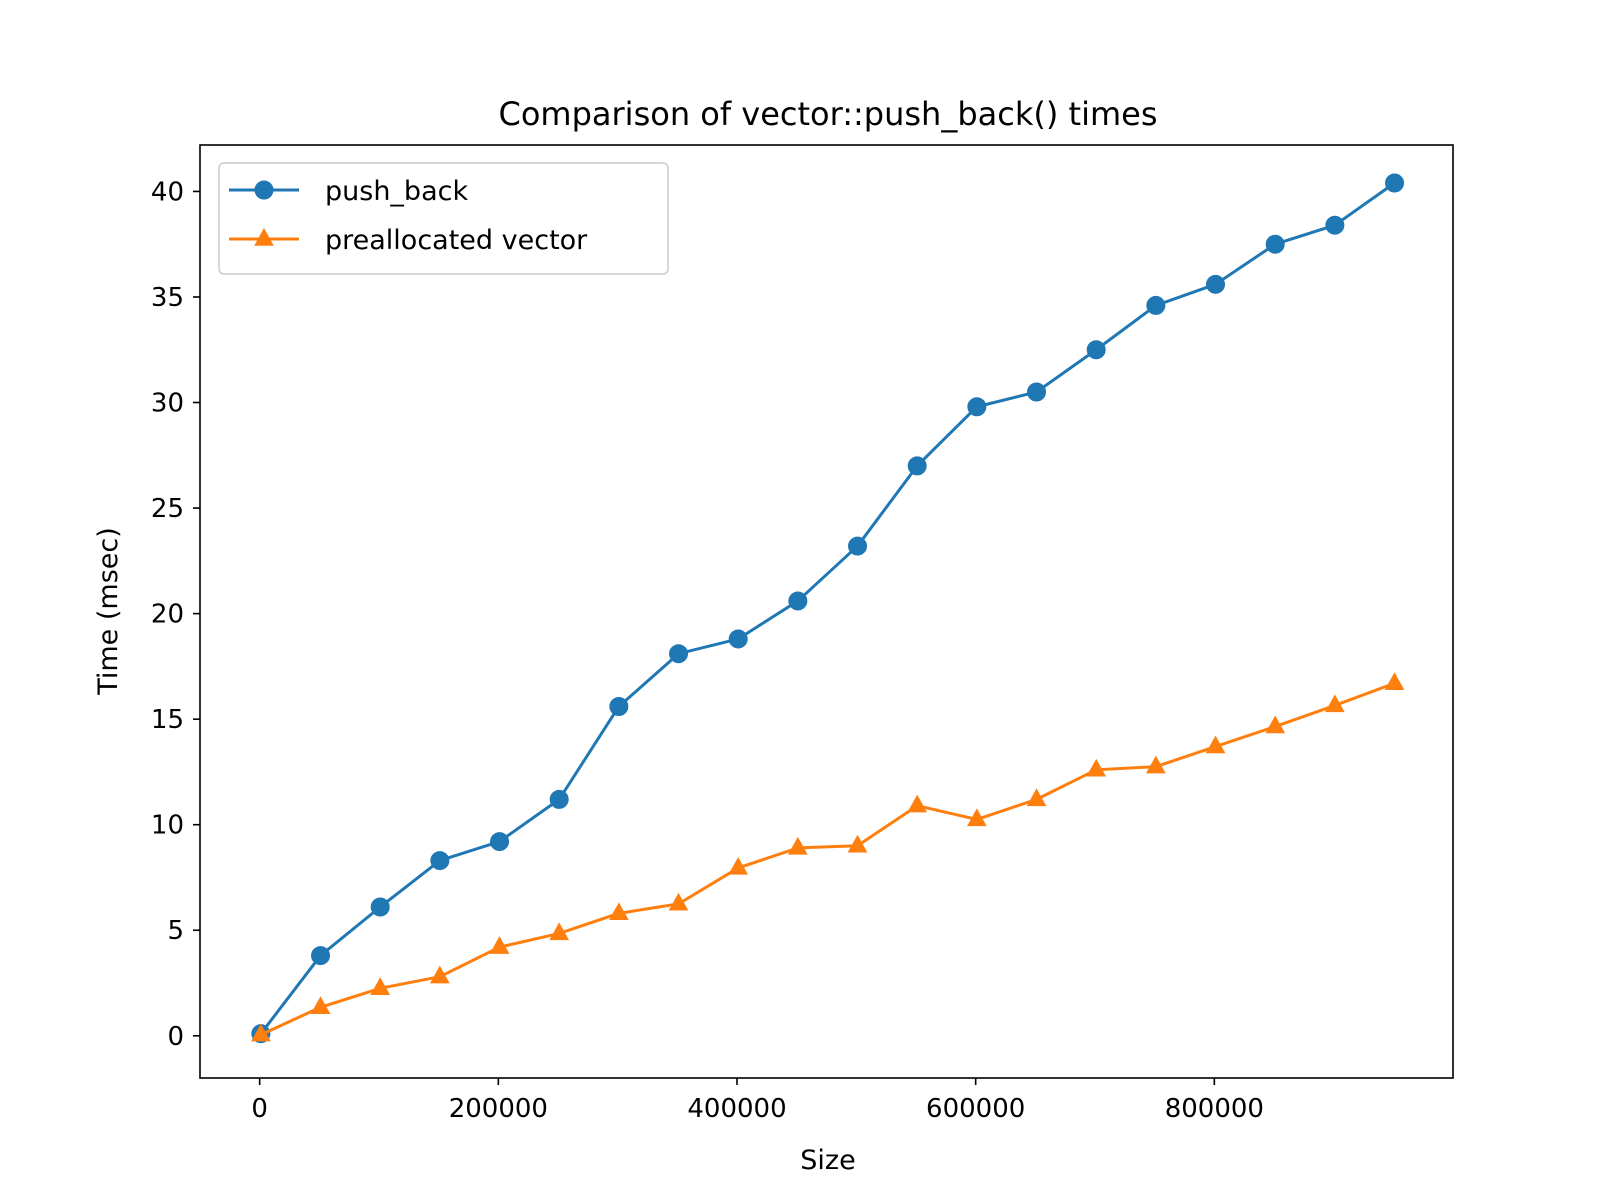  Describe the element at coordinates (498, 1109) in the screenshot. I see `x-tick-label: 200000` at that location.